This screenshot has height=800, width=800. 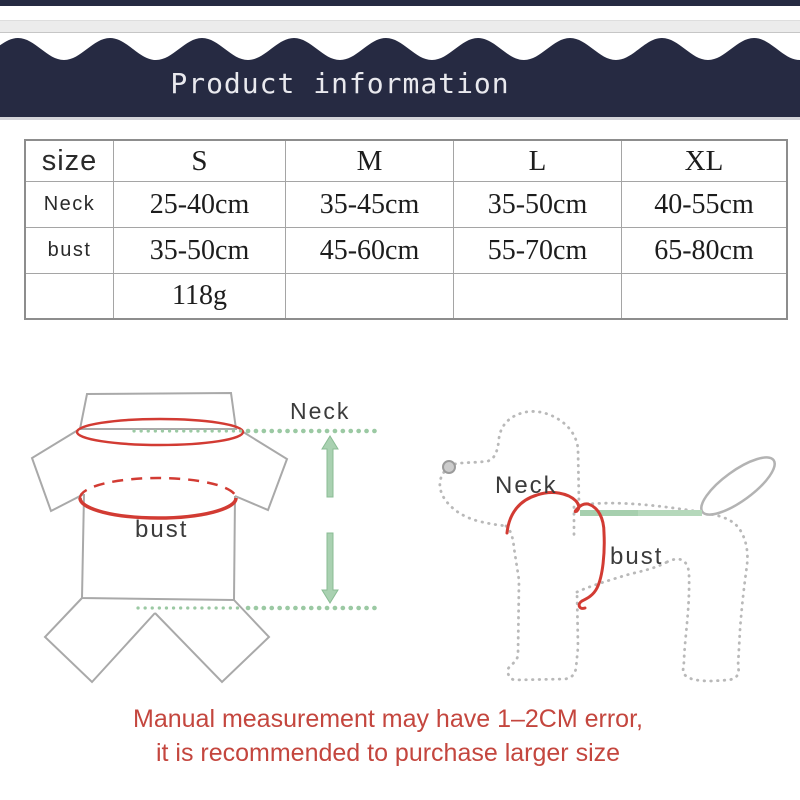 I want to click on dog-nose, so click(x=449, y=467).